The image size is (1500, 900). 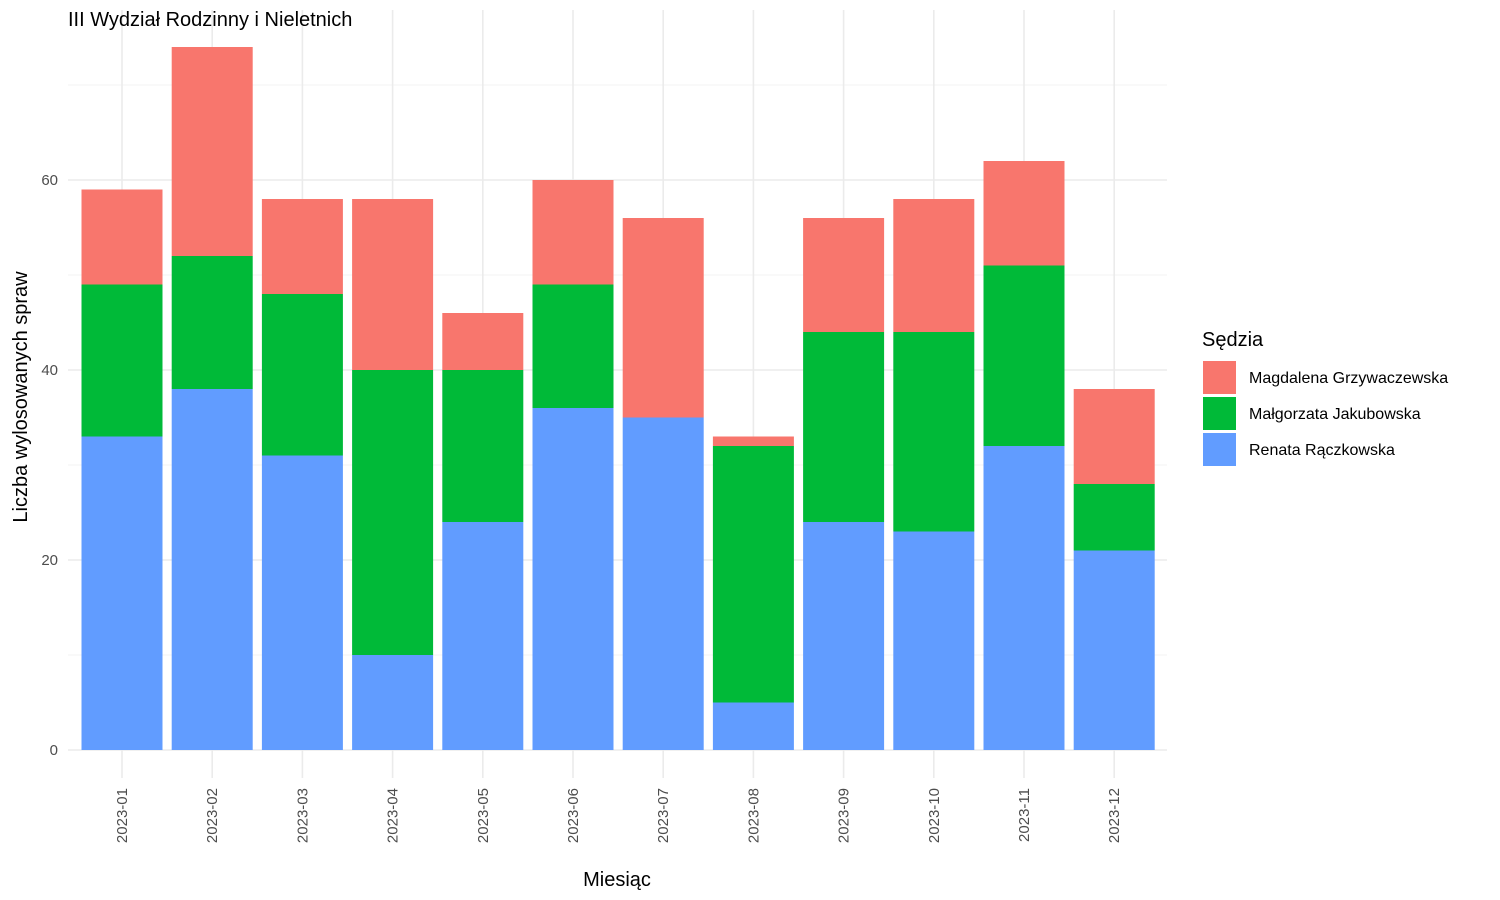 I want to click on bar-2023-03-magdalena-grzywaczewska, so click(x=302, y=246).